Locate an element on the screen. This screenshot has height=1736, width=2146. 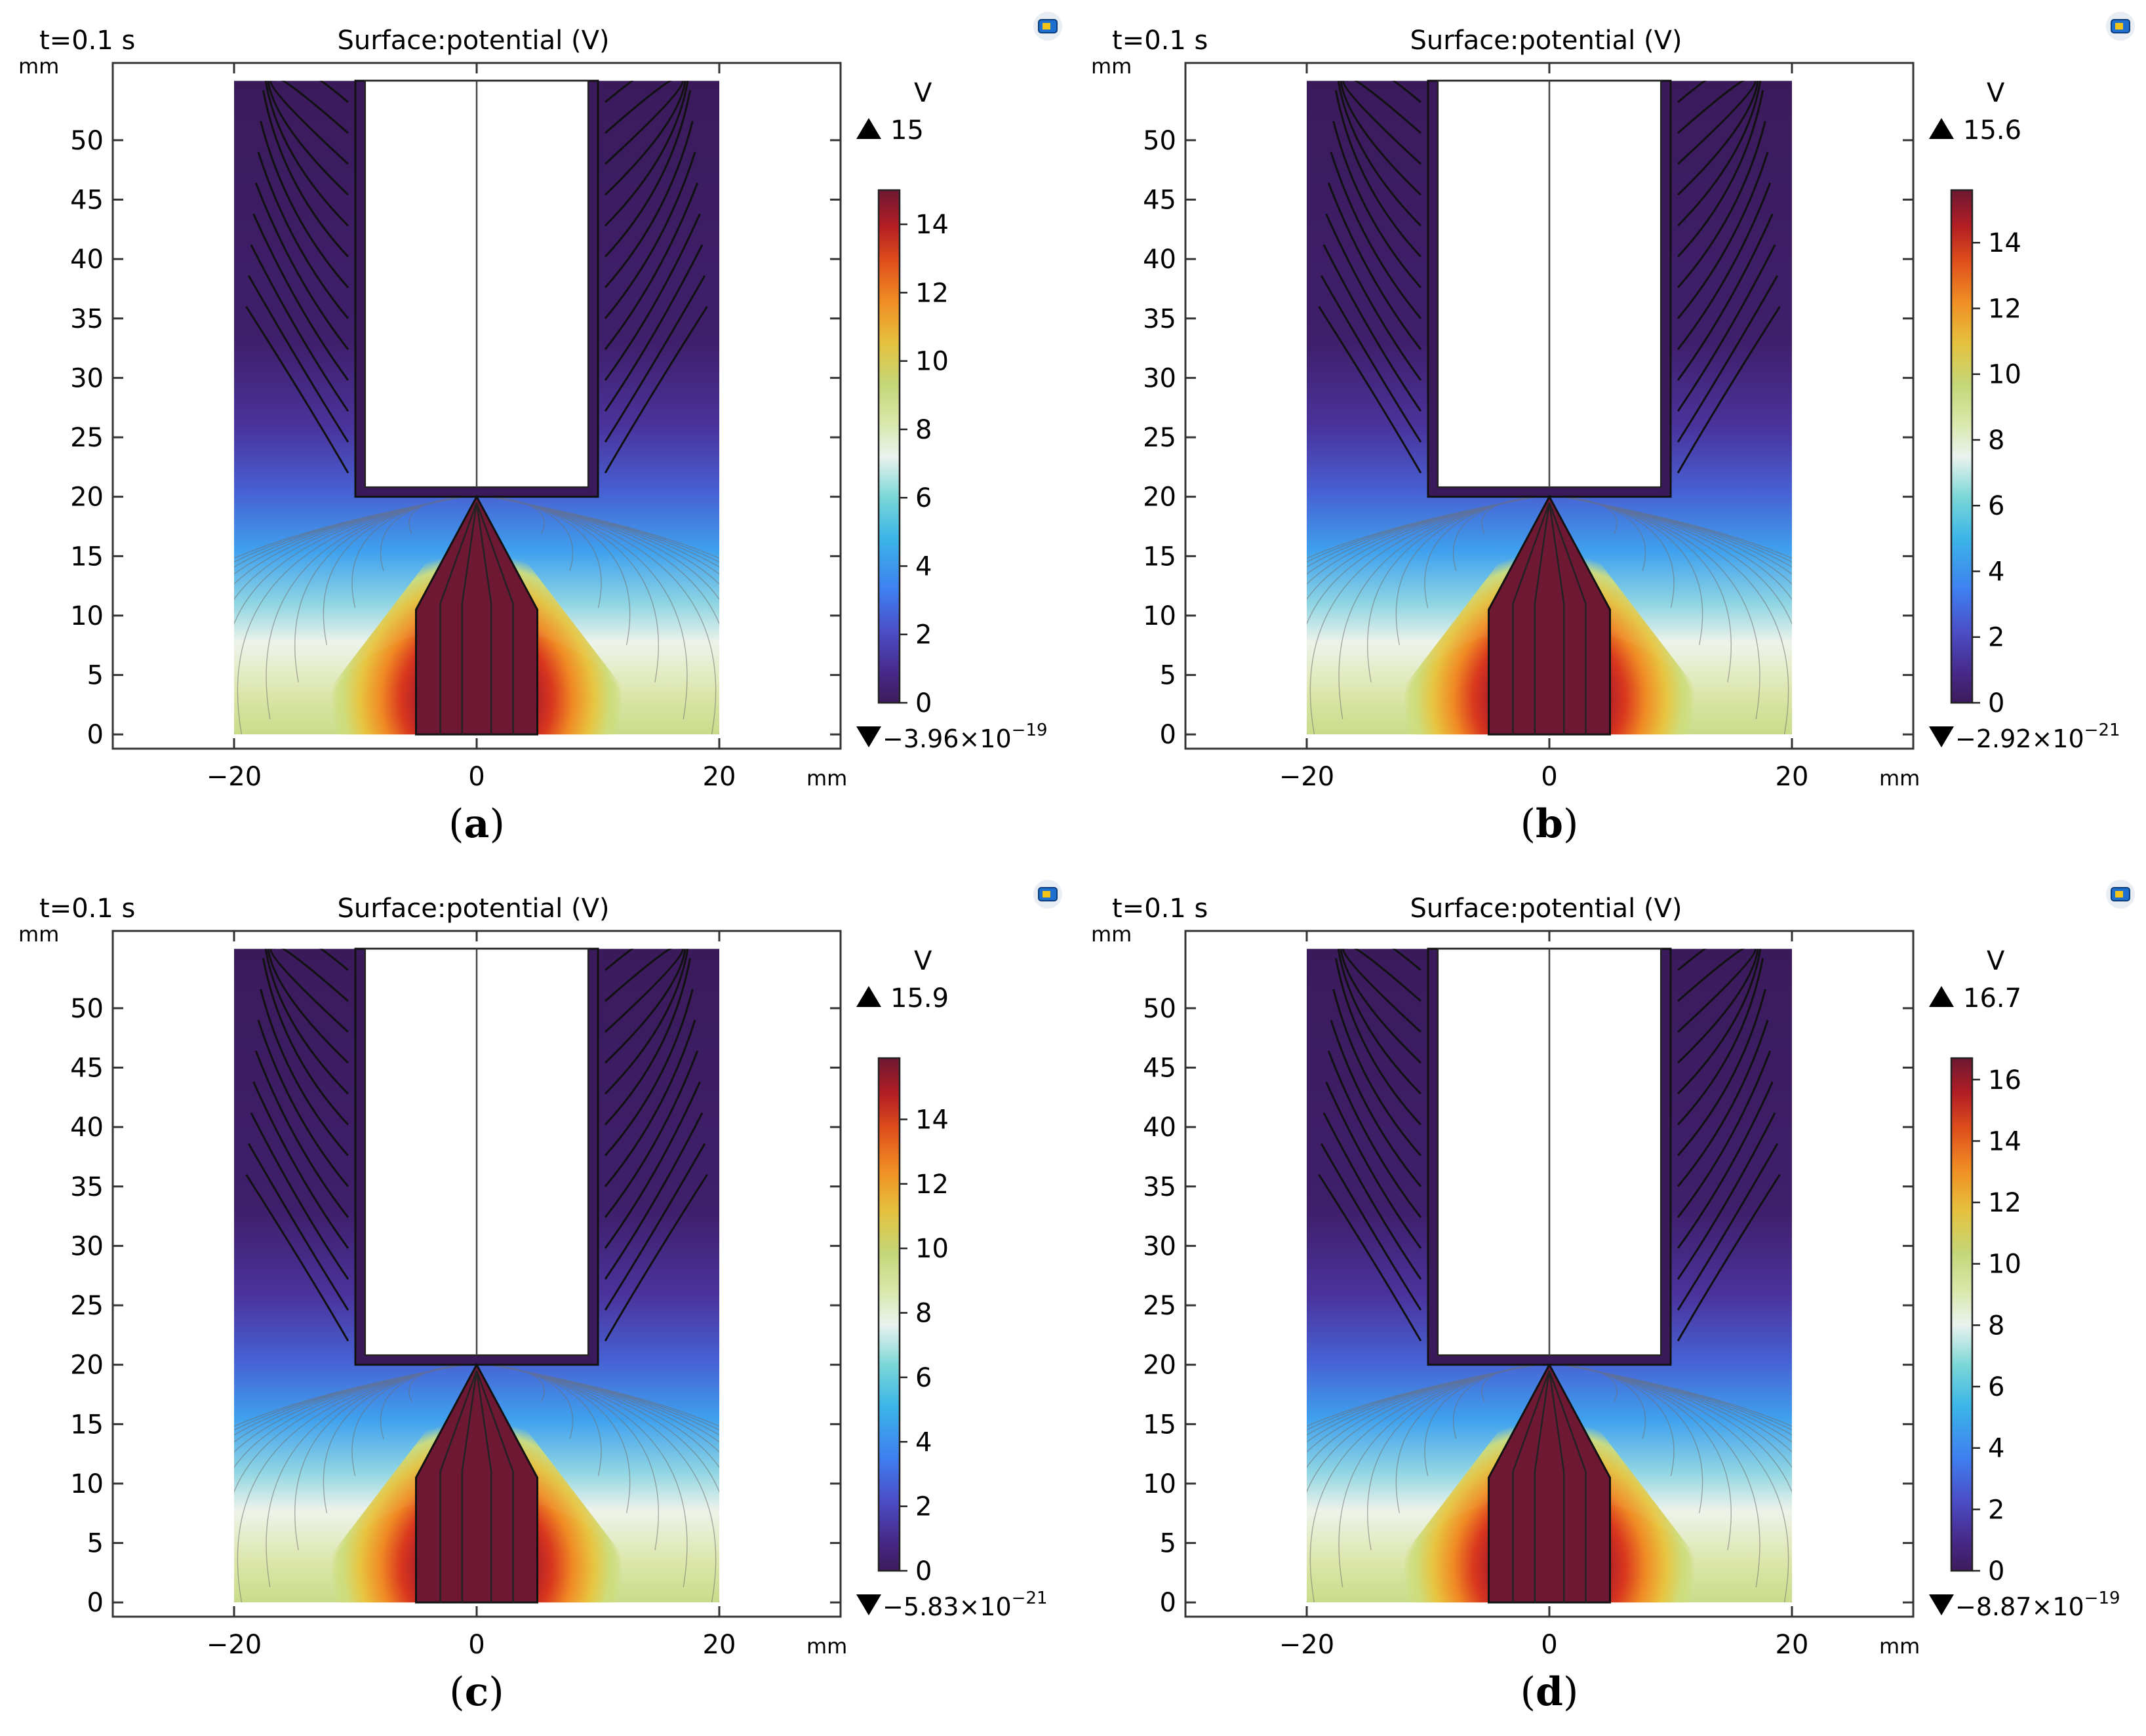
x-tick-label: 20 is located at coordinates (1792, 1645).